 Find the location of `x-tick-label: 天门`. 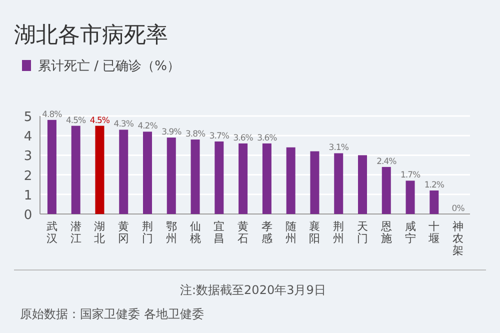

x-tick-label: 天门 is located at coordinates (362, 232).